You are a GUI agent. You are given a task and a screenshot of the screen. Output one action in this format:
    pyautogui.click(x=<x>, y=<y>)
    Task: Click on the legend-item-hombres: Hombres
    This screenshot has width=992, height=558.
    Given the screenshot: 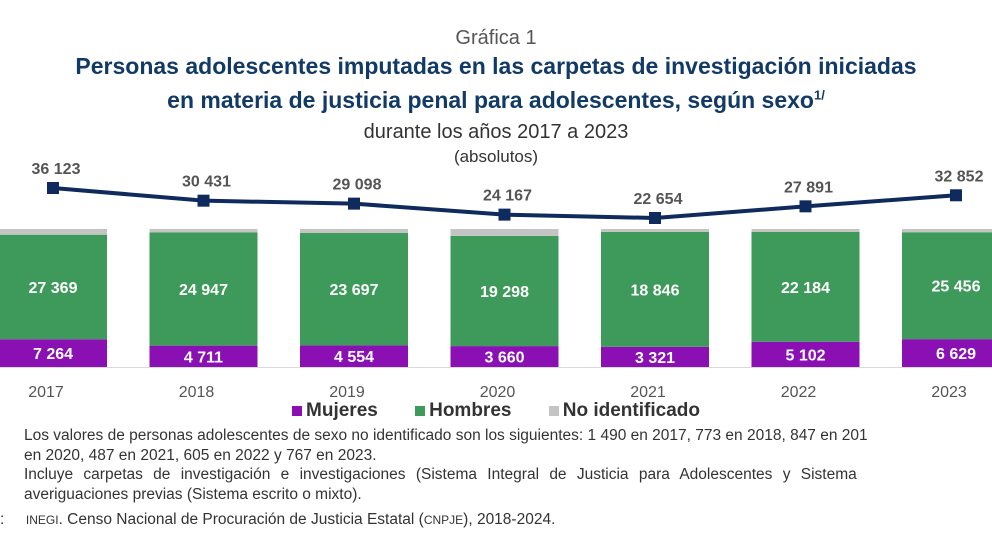 What is the action you would take?
    pyautogui.click(x=463, y=410)
    